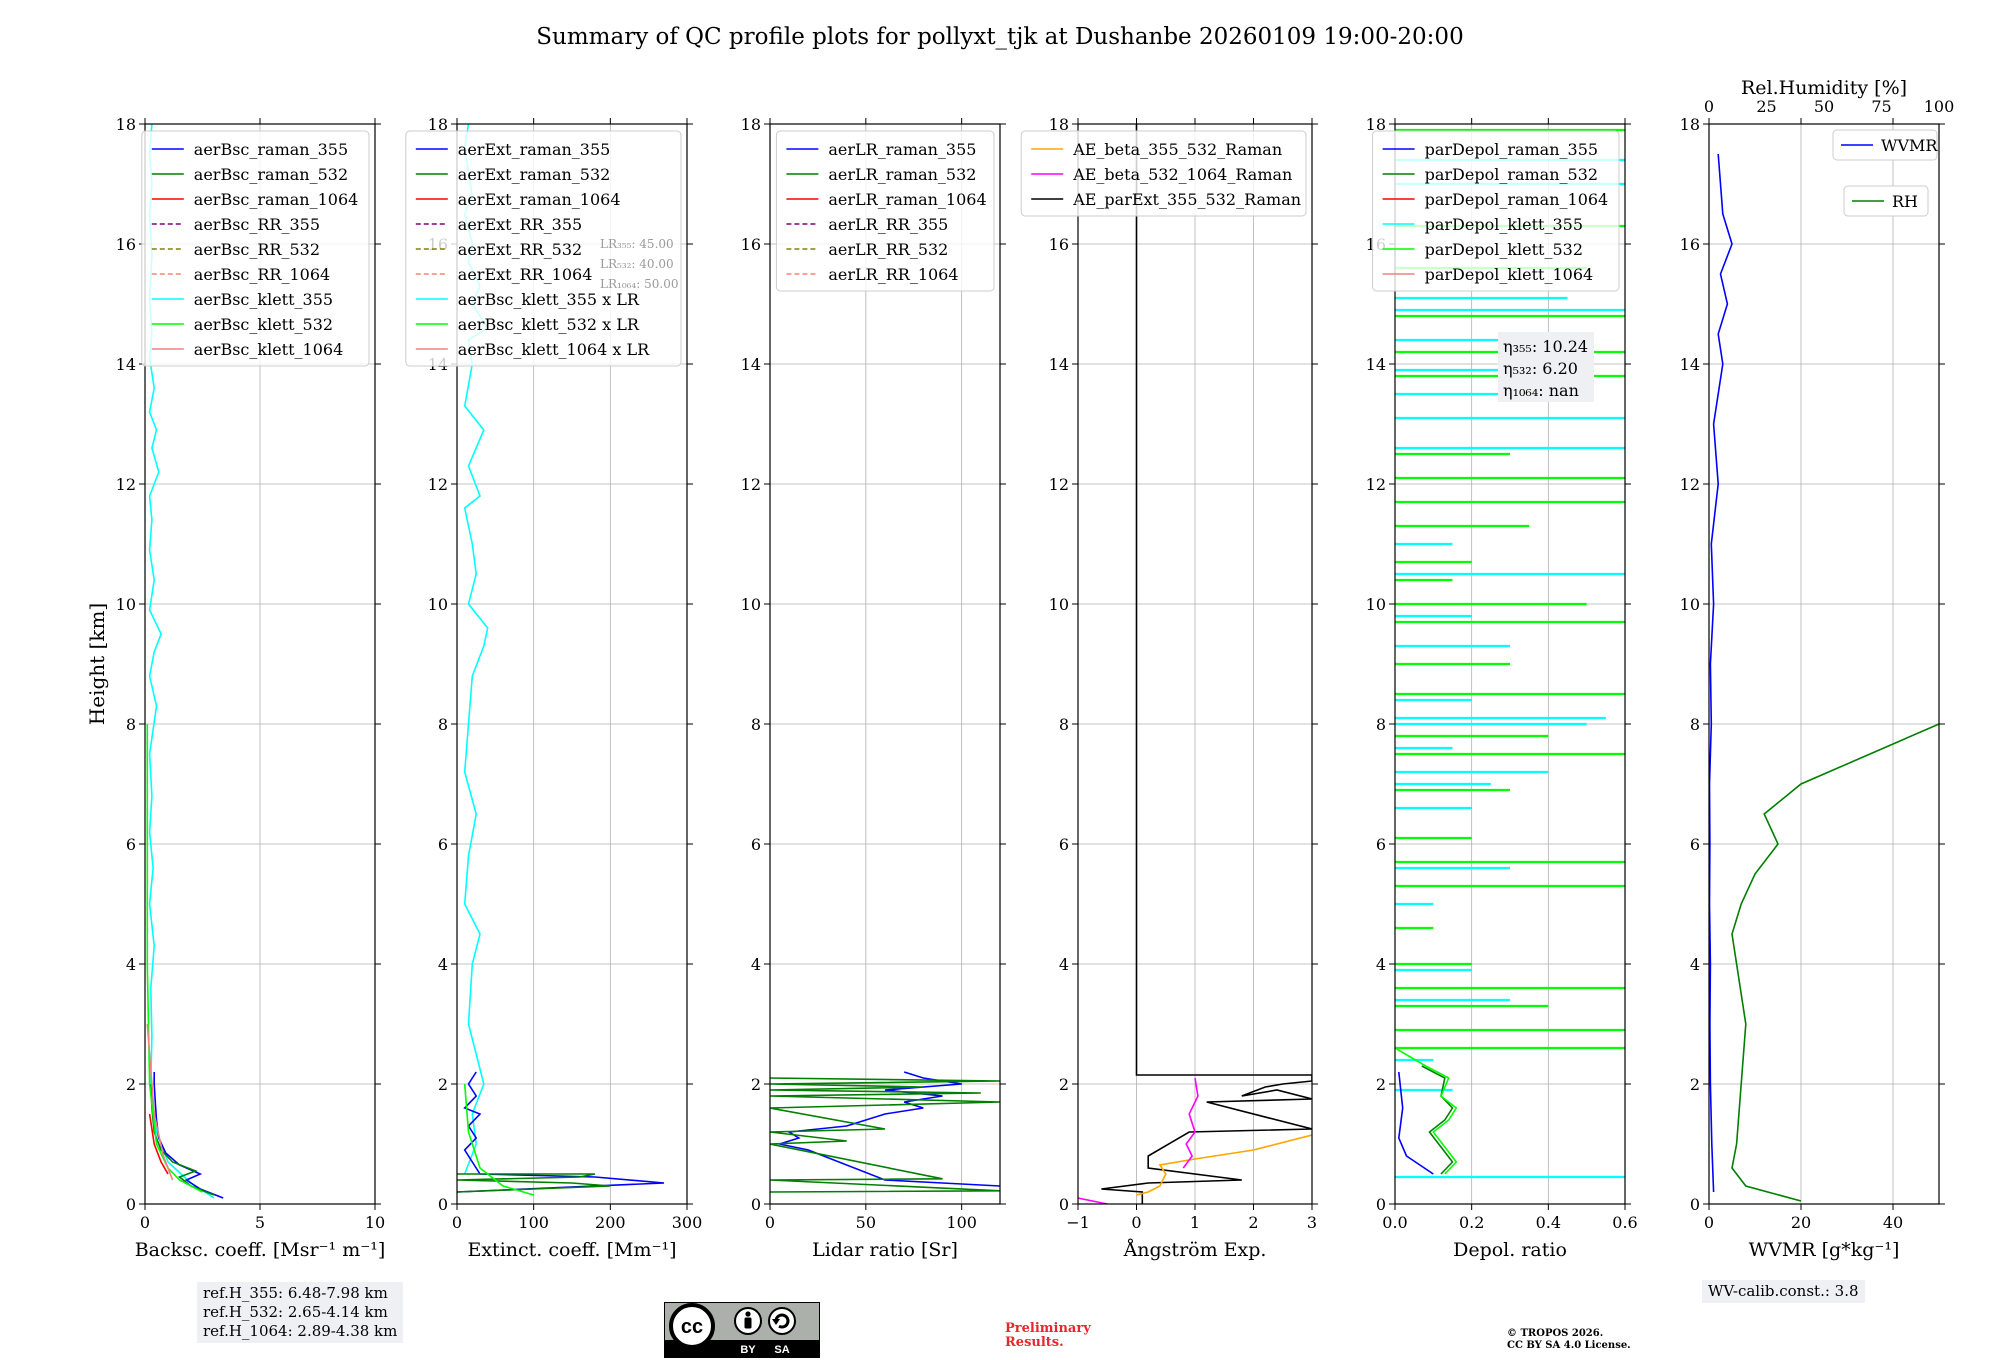  Describe the element at coordinates (1093, 1200) in the screenshot. I see `series-AE_beta_532_1064_Raman (low)` at that location.